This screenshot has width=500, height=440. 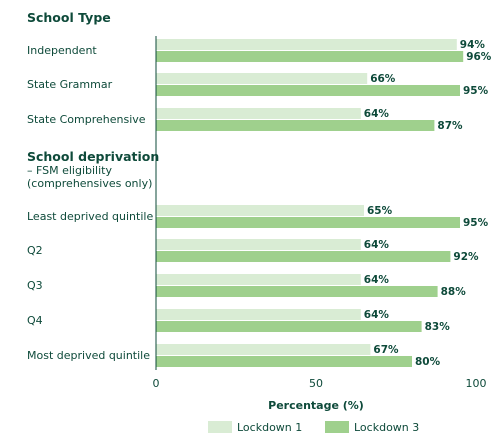 I want to click on data-label-lockdown-3: 96%, so click(x=479, y=57).